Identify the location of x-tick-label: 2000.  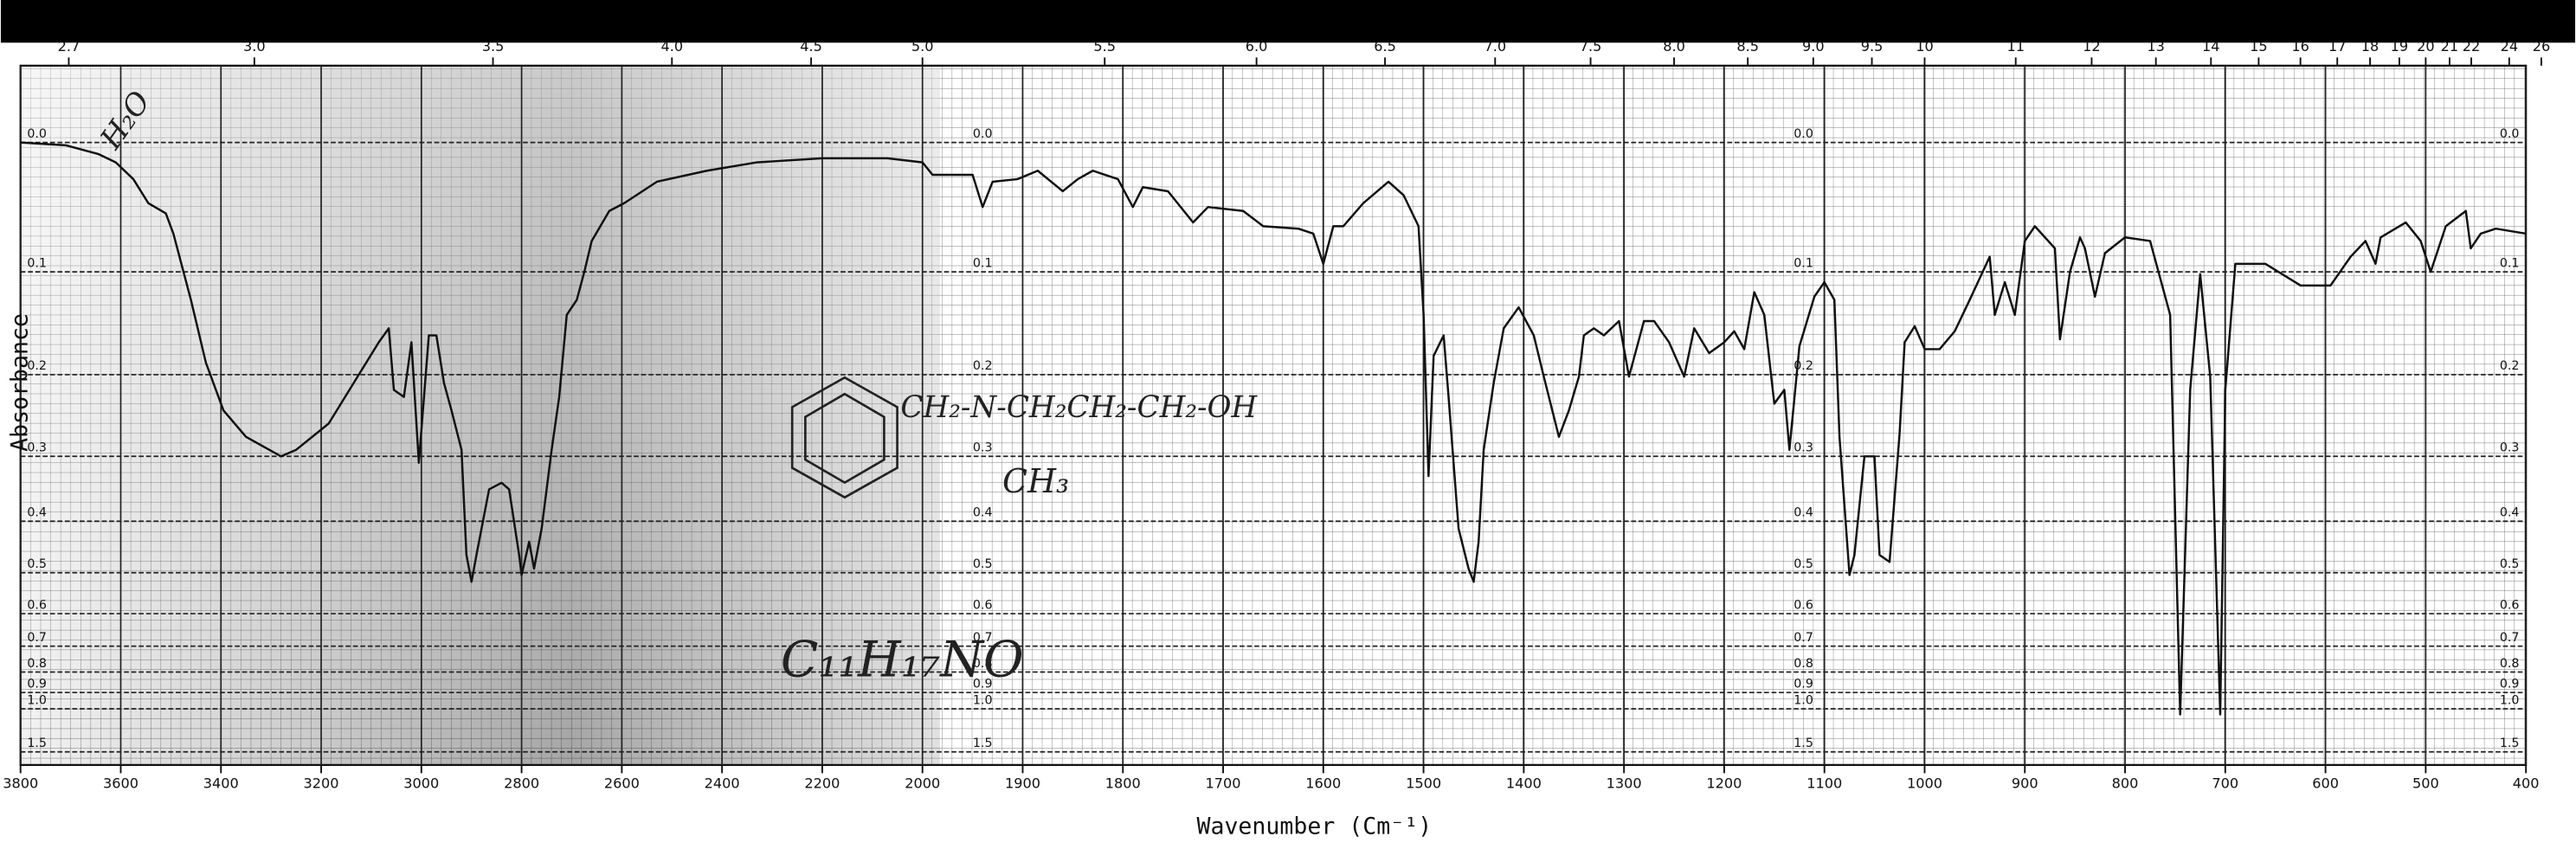
(922, 783).